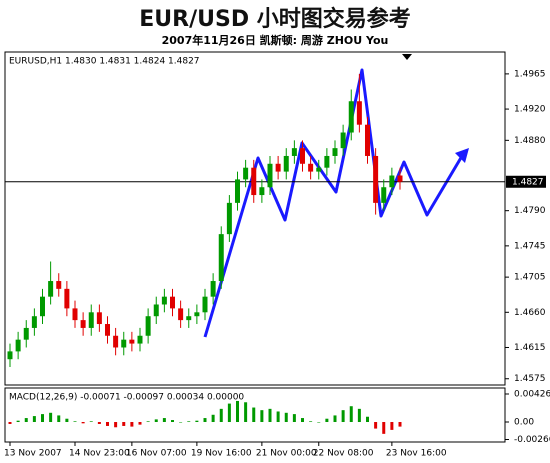 The height and width of the screenshot is (463, 550). What do you see at coordinates (530, 141) in the screenshot?
I see `y-tick-label: 1.4880` at bounding box center [530, 141].